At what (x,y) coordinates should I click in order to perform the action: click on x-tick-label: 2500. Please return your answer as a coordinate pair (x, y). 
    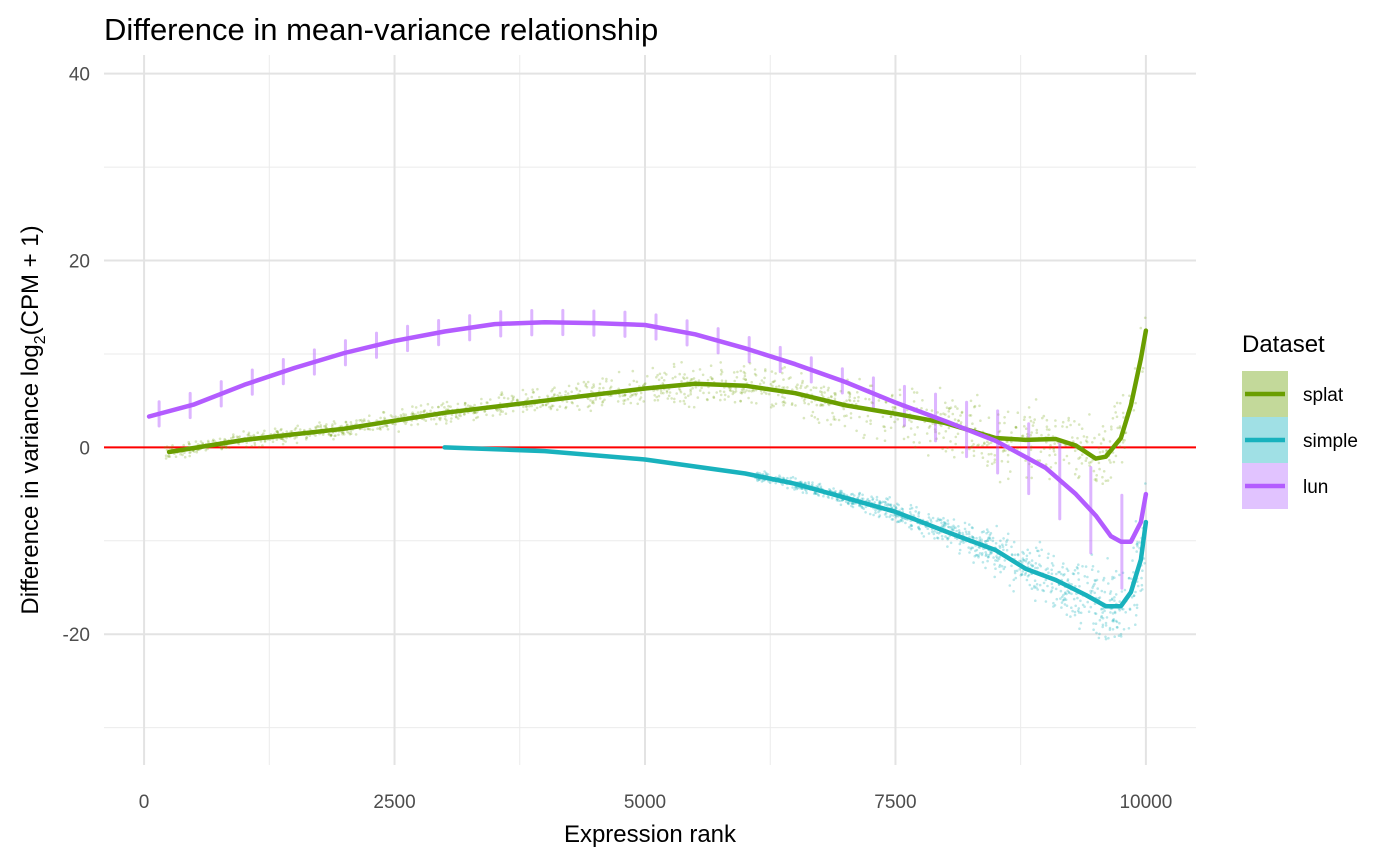
    Looking at the image, I should click on (394, 802).